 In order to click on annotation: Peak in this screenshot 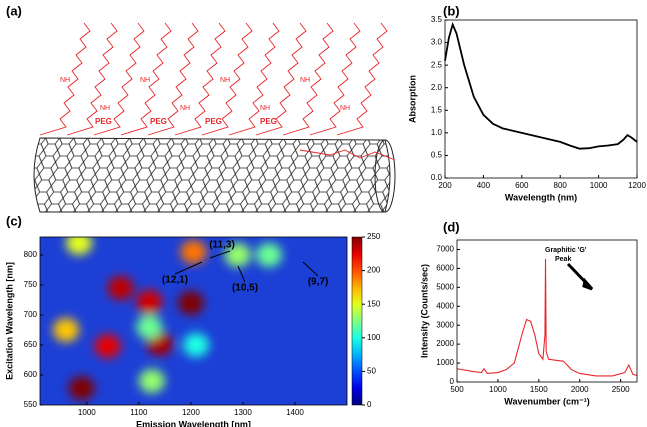, I will do `click(563, 259)`.